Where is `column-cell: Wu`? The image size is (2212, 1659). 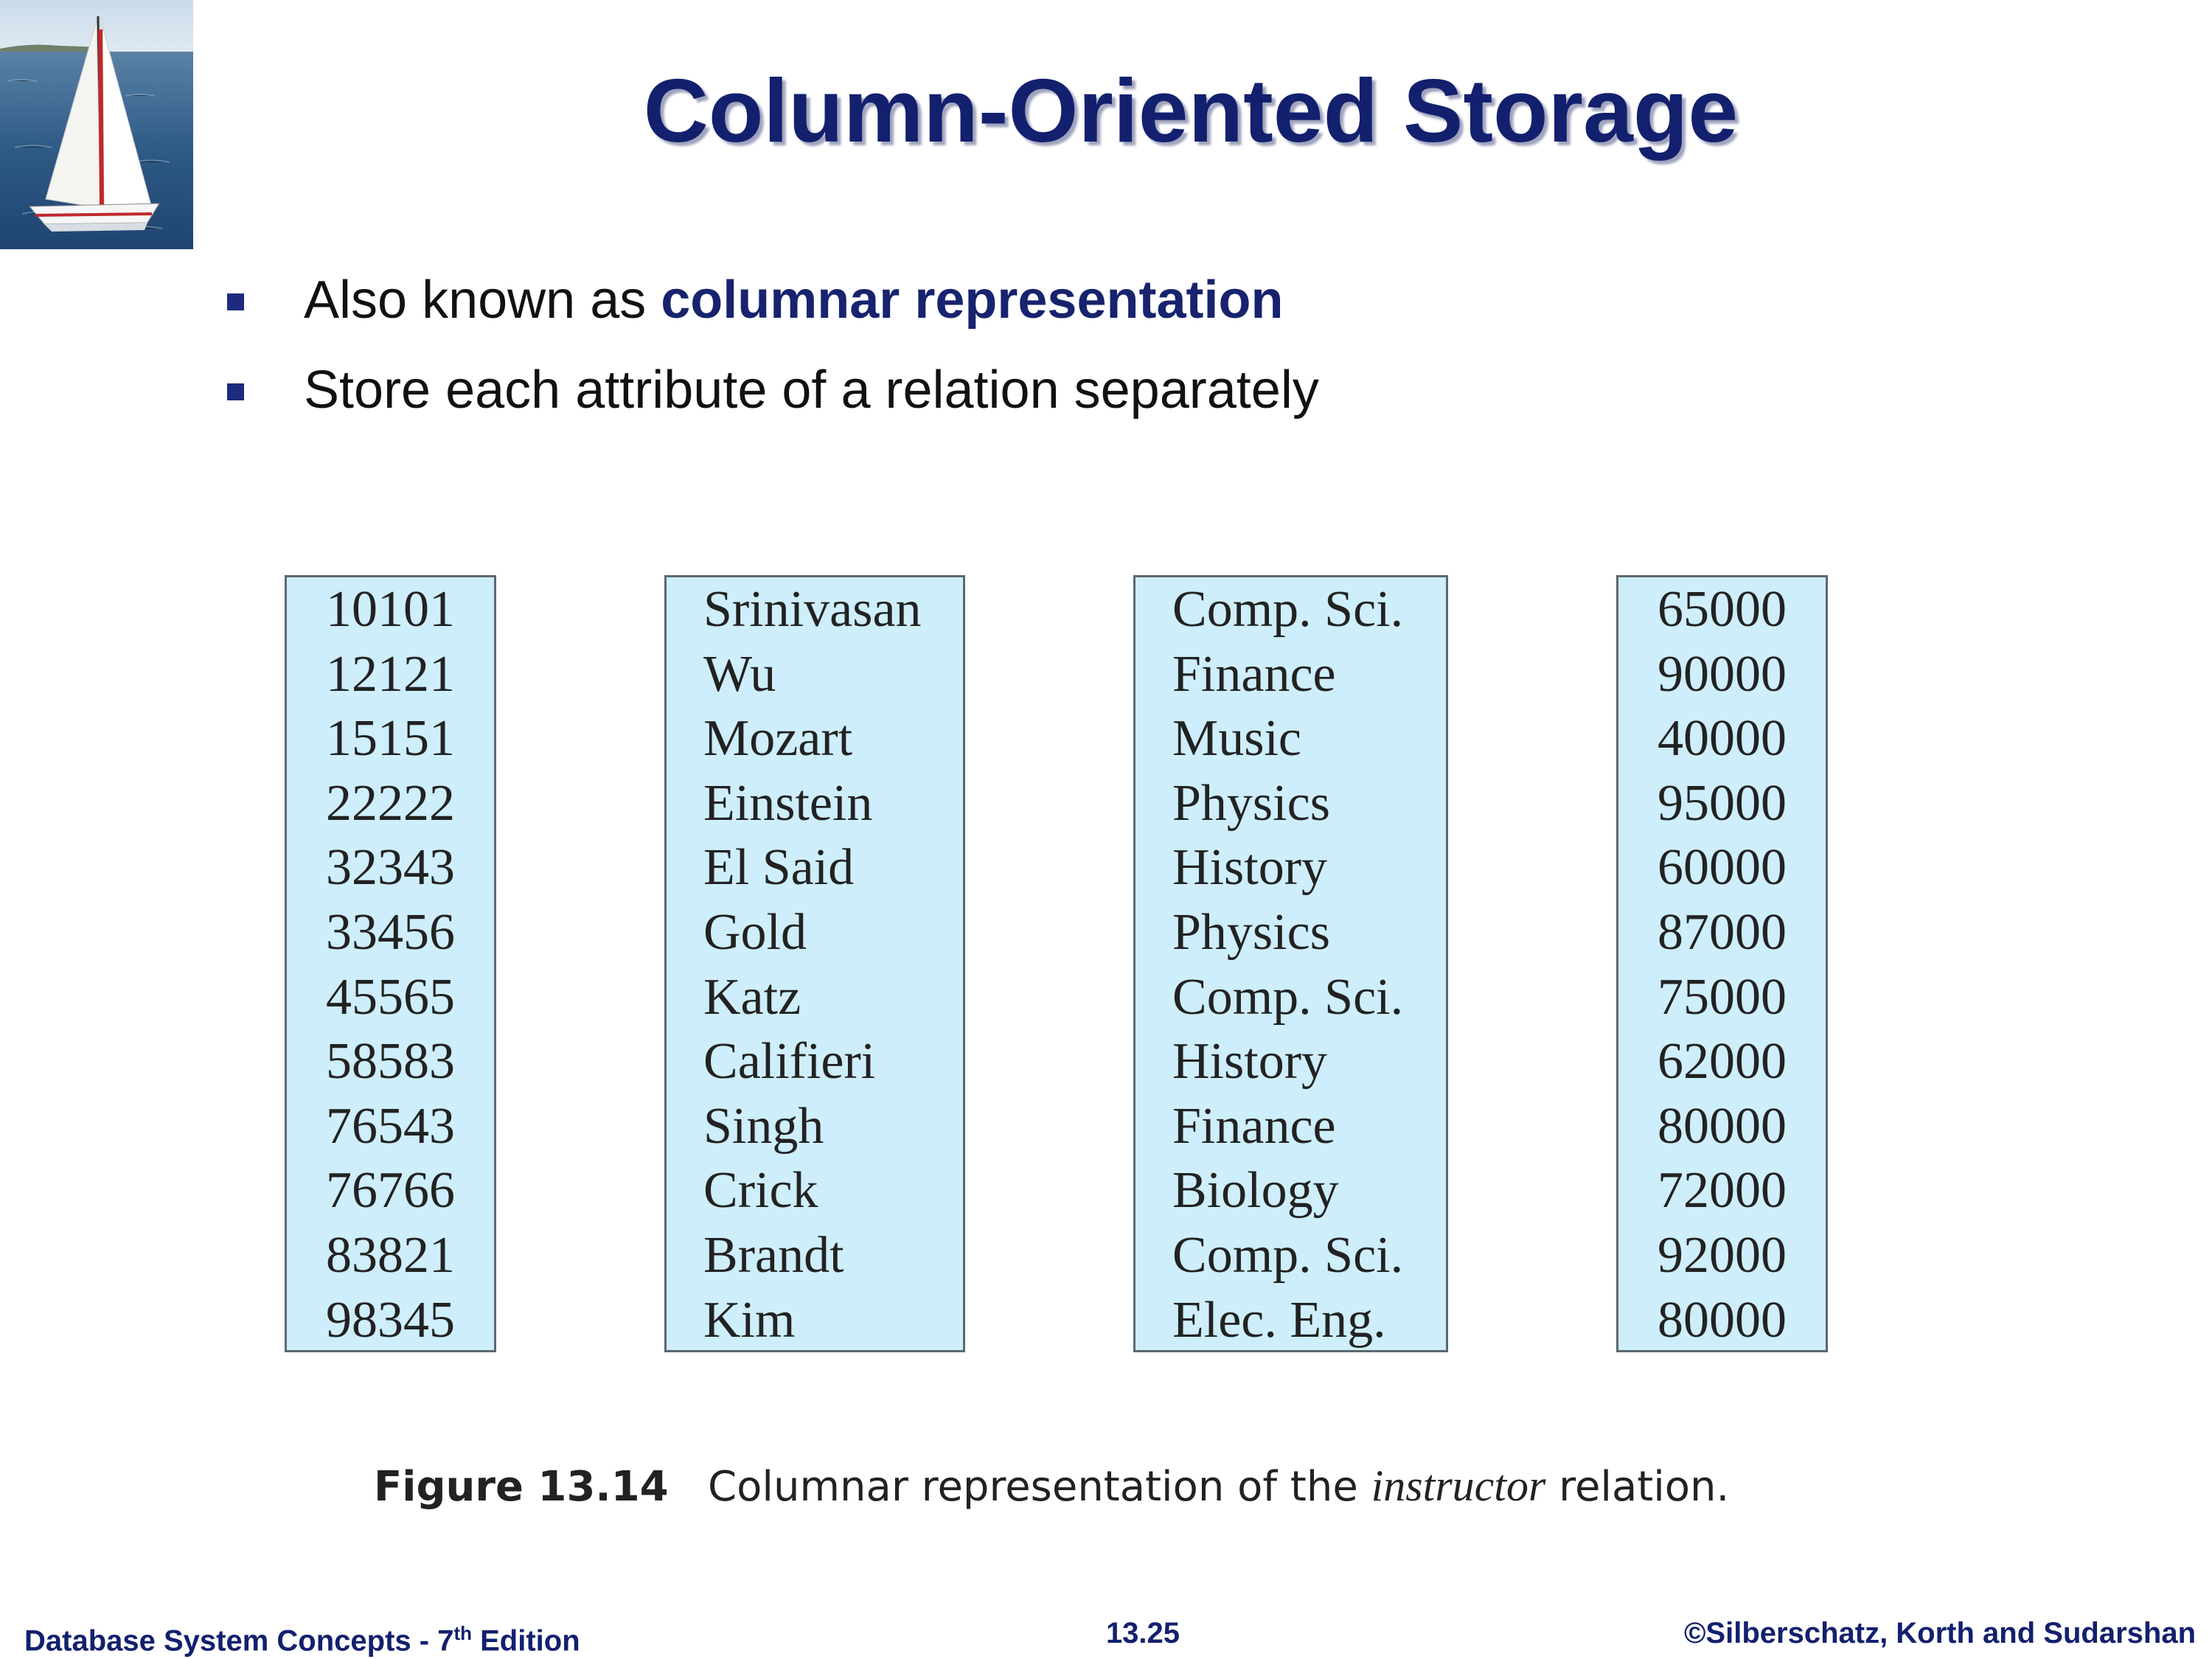
column-cell: Wu is located at coordinates (739, 674).